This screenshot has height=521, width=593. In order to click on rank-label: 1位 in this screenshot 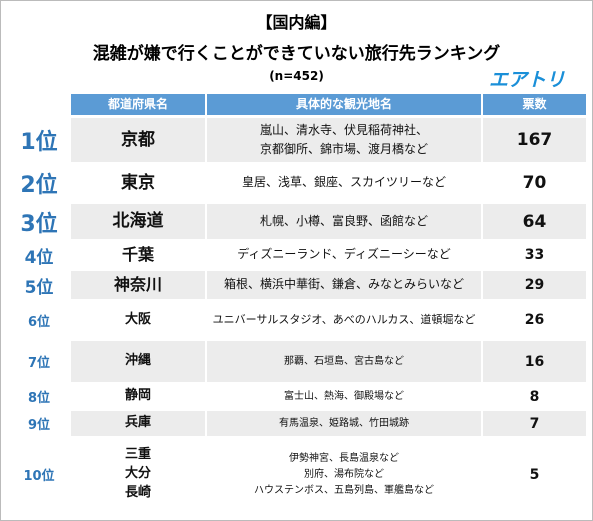, I will do `click(39, 142)`.